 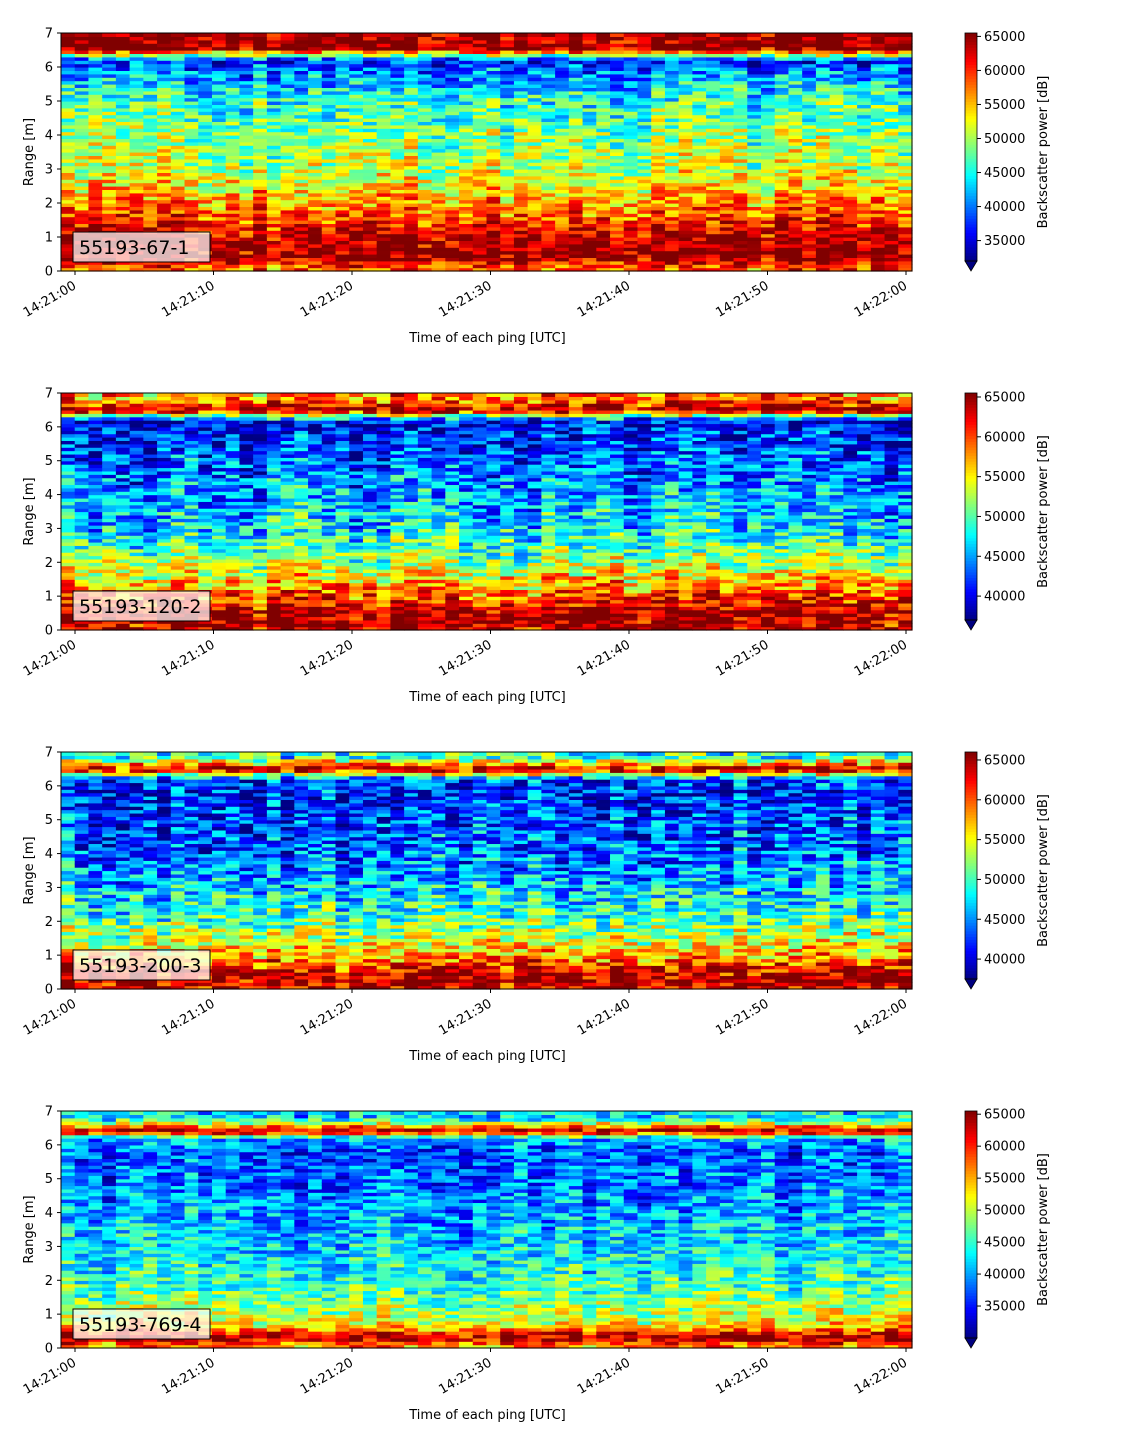 What do you see at coordinates (487, 697) in the screenshot?
I see `x-axis-label: Time of each ping [UTC]` at bounding box center [487, 697].